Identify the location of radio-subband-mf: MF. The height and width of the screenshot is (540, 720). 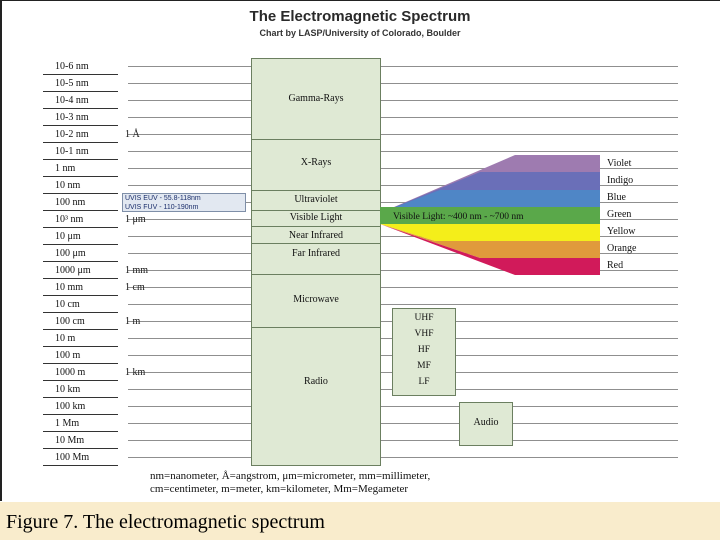
(424, 366).